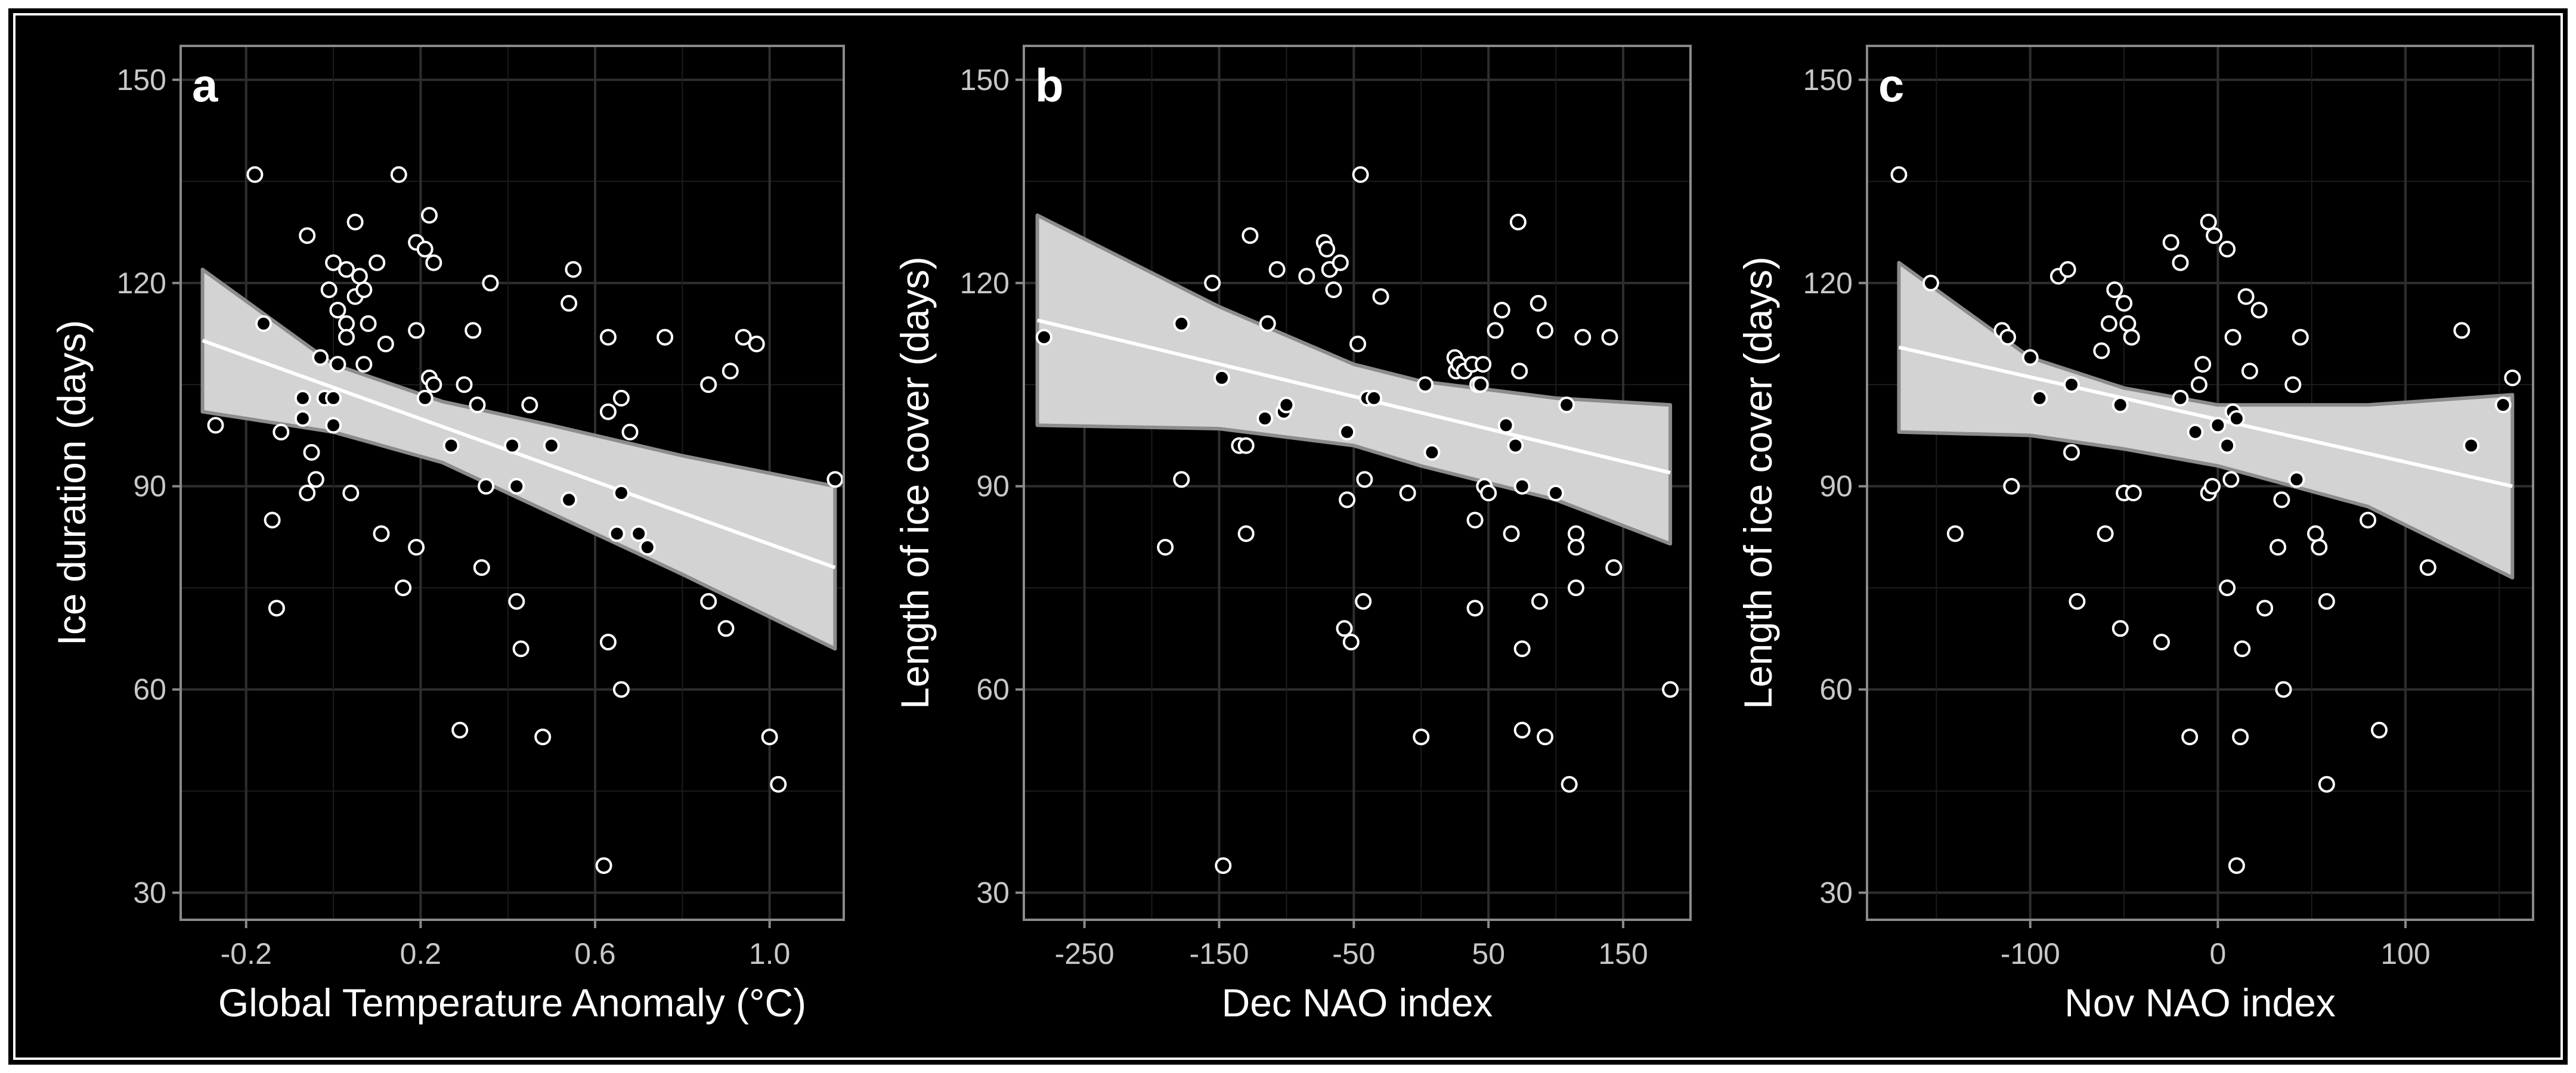  Describe the element at coordinates (247, 953) in the screenshot. I see `x-tick-label: -0.2` at that location.